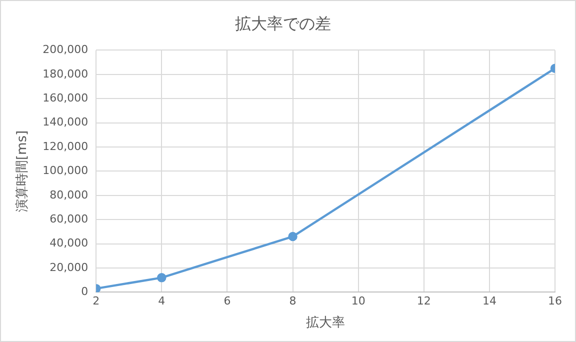 Image resolution: width=576 pixels, height=342 pixels. What do you see at coordinates (227, 301) in the screenshot?
I see `x-tick-label: 6` at bounding box center [227, 301].